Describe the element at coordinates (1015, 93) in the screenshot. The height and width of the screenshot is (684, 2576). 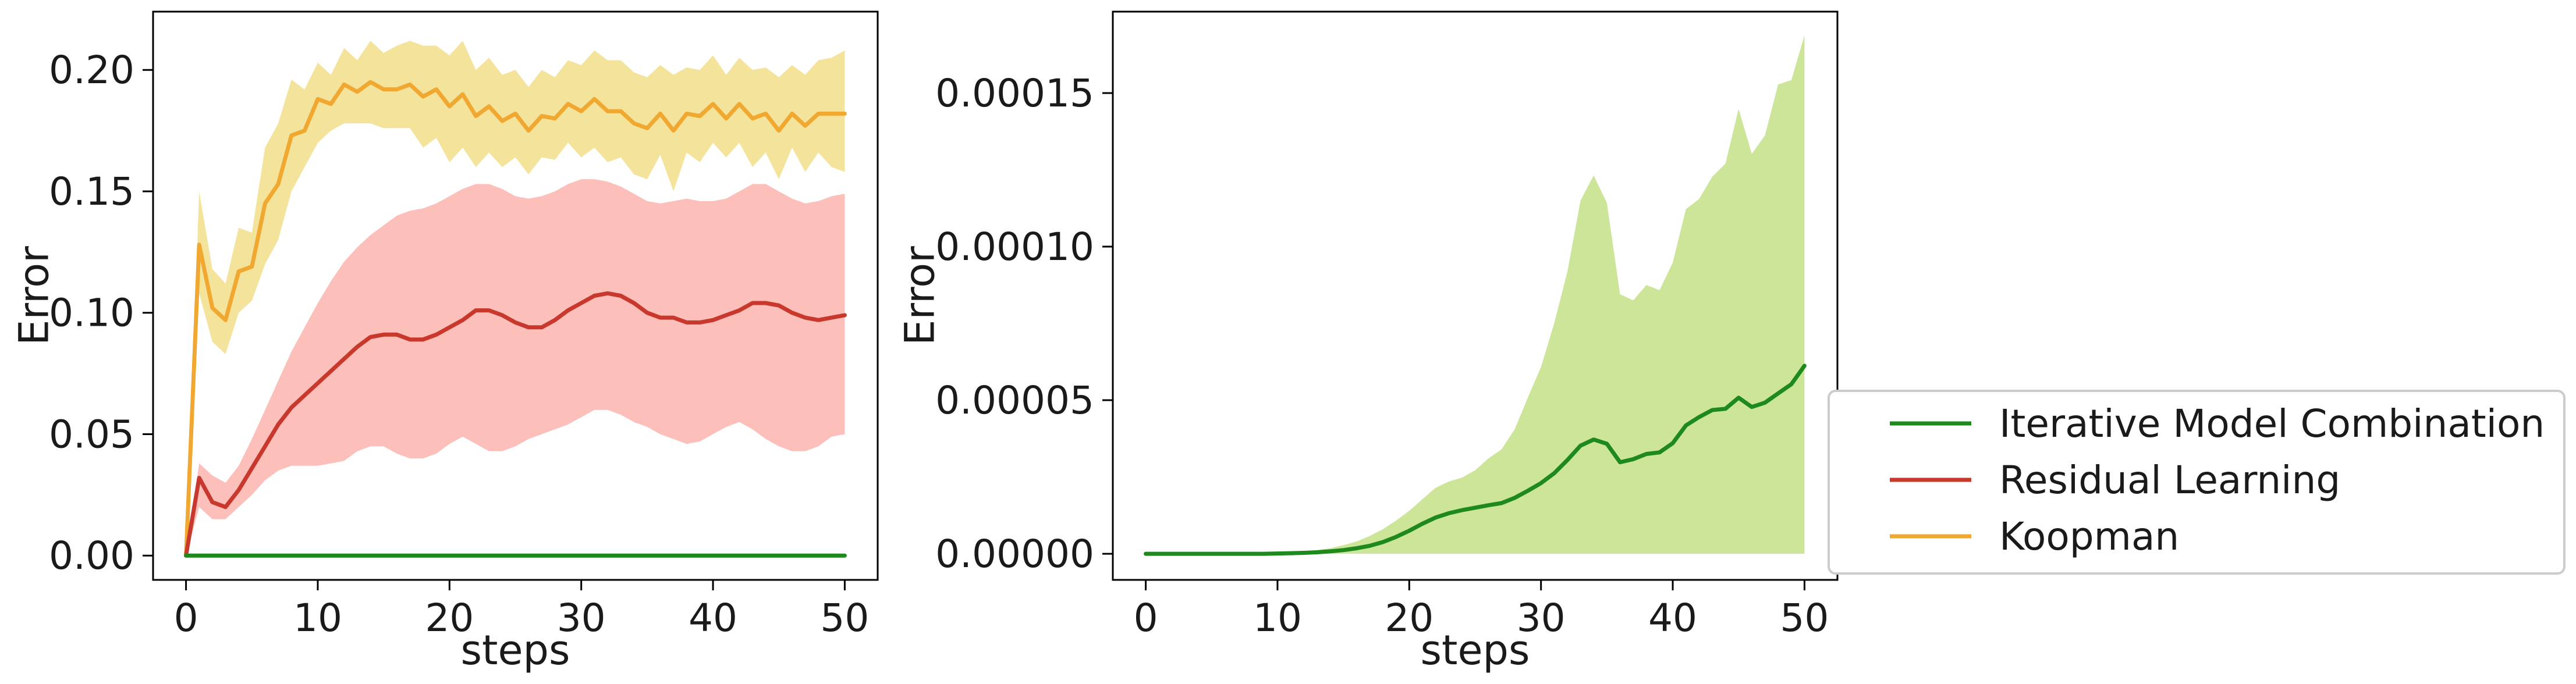
I see `y-tick-label: 0.00015` at that location.